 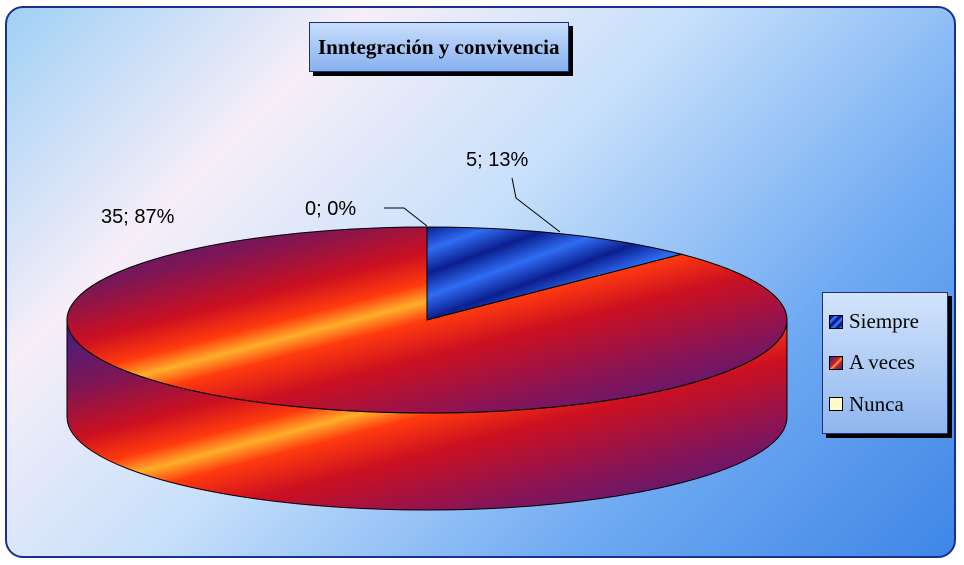 I want to click on legend-item-nunca: Nunca, so click(x=885, y=404).